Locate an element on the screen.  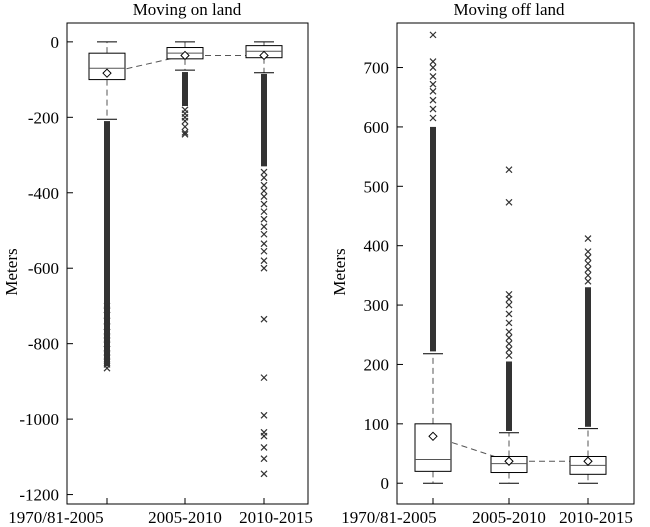
y-tick-label: 100 is located at coordinates (377, 424).